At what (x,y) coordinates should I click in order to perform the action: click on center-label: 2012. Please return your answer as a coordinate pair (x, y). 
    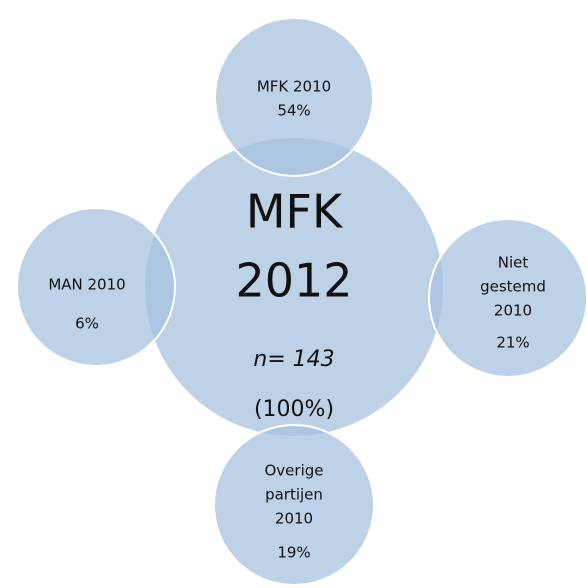
    Looking at the image, I should click on (293, 281).